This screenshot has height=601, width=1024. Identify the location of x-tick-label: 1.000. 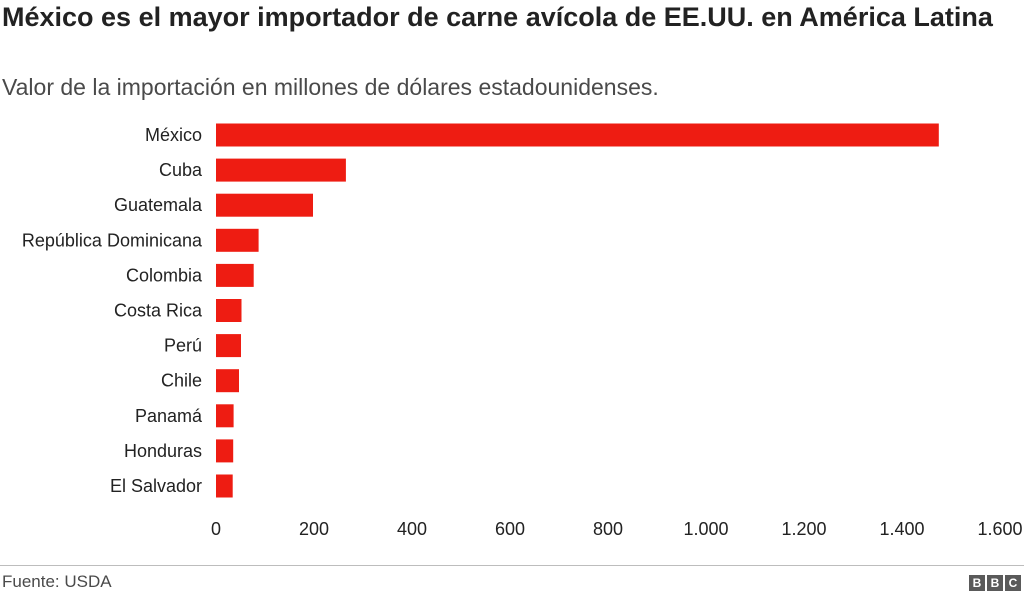
(705, 529).